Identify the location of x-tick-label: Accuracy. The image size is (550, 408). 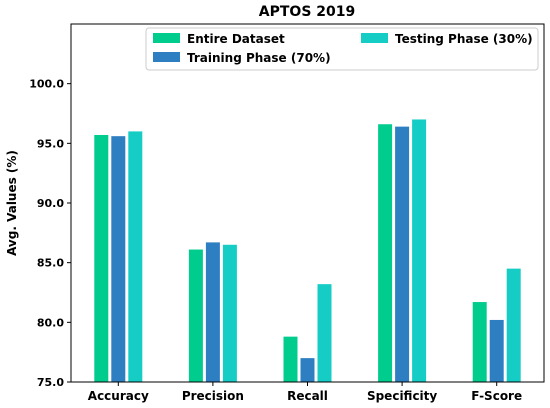
(118, 396).